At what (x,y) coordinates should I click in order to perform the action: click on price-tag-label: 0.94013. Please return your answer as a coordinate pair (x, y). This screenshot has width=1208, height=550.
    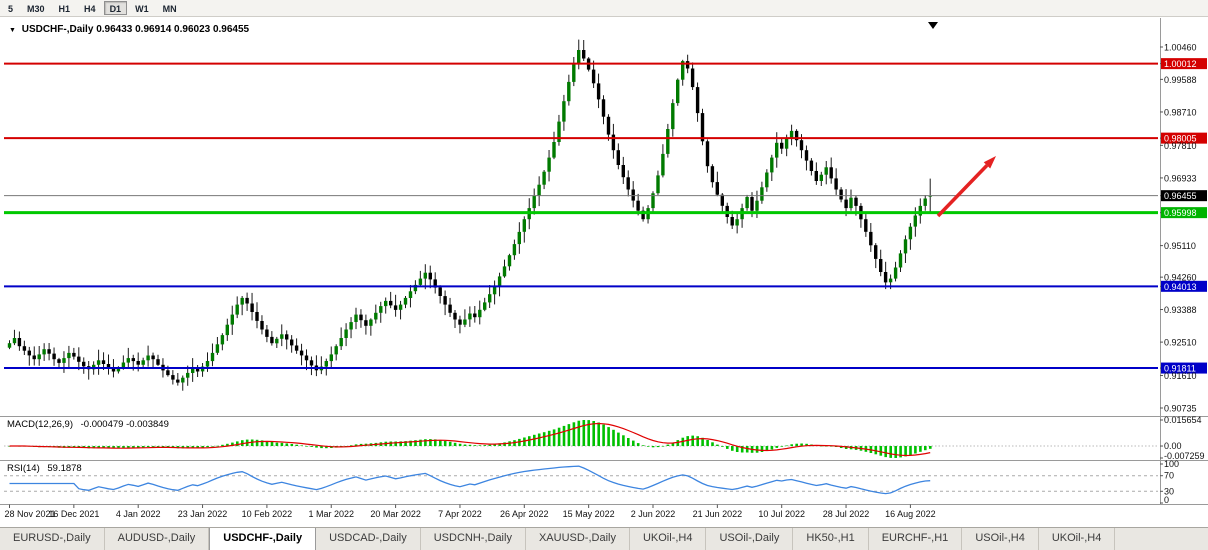
    Looking at the image, I should click on (1180, 287).